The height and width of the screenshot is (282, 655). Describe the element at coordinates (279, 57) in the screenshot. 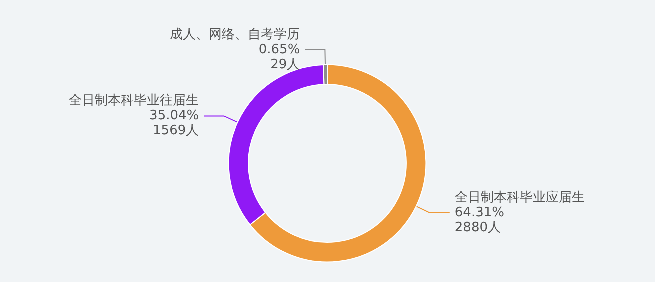

I see `data-label: 0.65% 29人` at that location.